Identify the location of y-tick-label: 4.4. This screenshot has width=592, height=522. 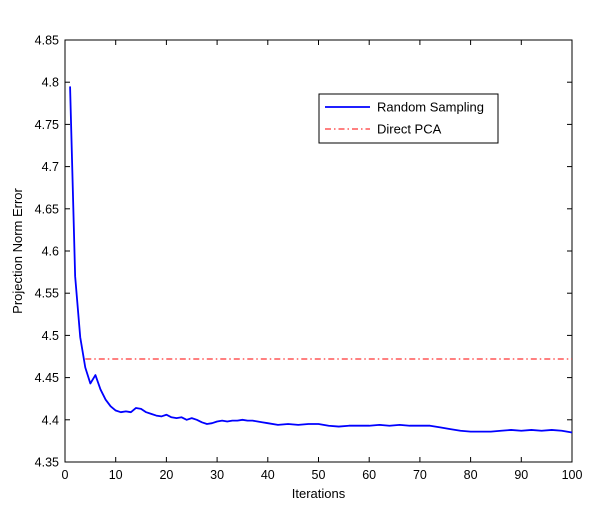
(50, 420).